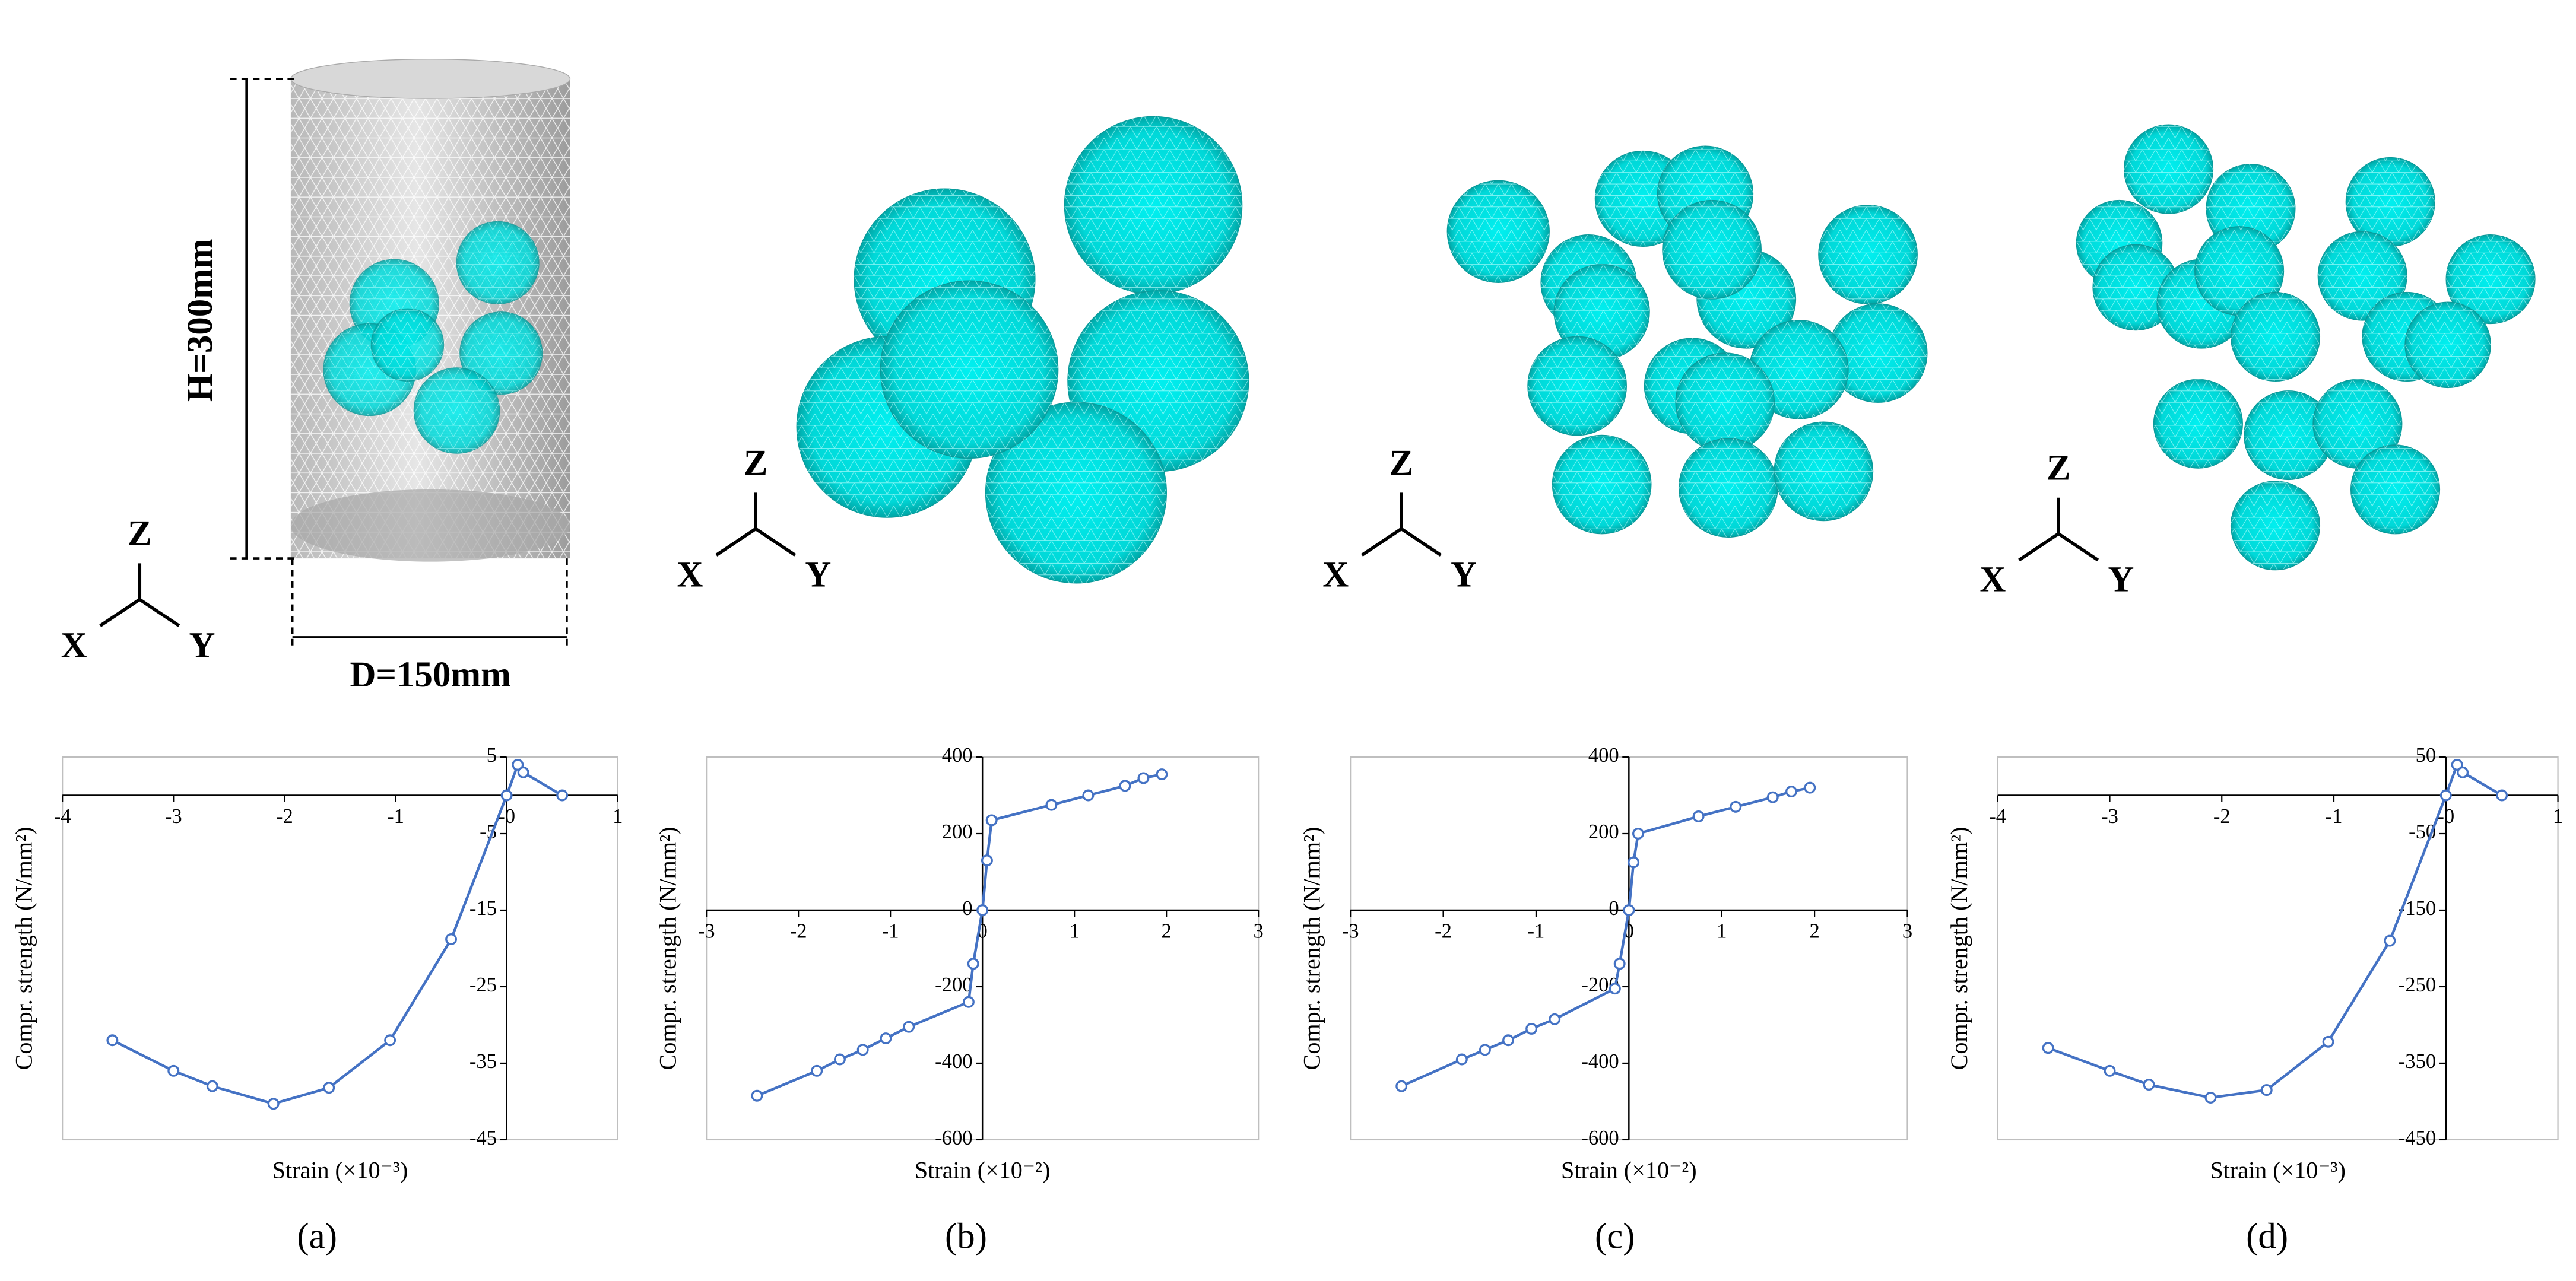 Image resolution: width=2576 pixels, height=1281 pixels. What do you see at coordinates (483, 1061) in the screenshot?
I see `y-tick-label: -35` at bounding box center [483, 1061].